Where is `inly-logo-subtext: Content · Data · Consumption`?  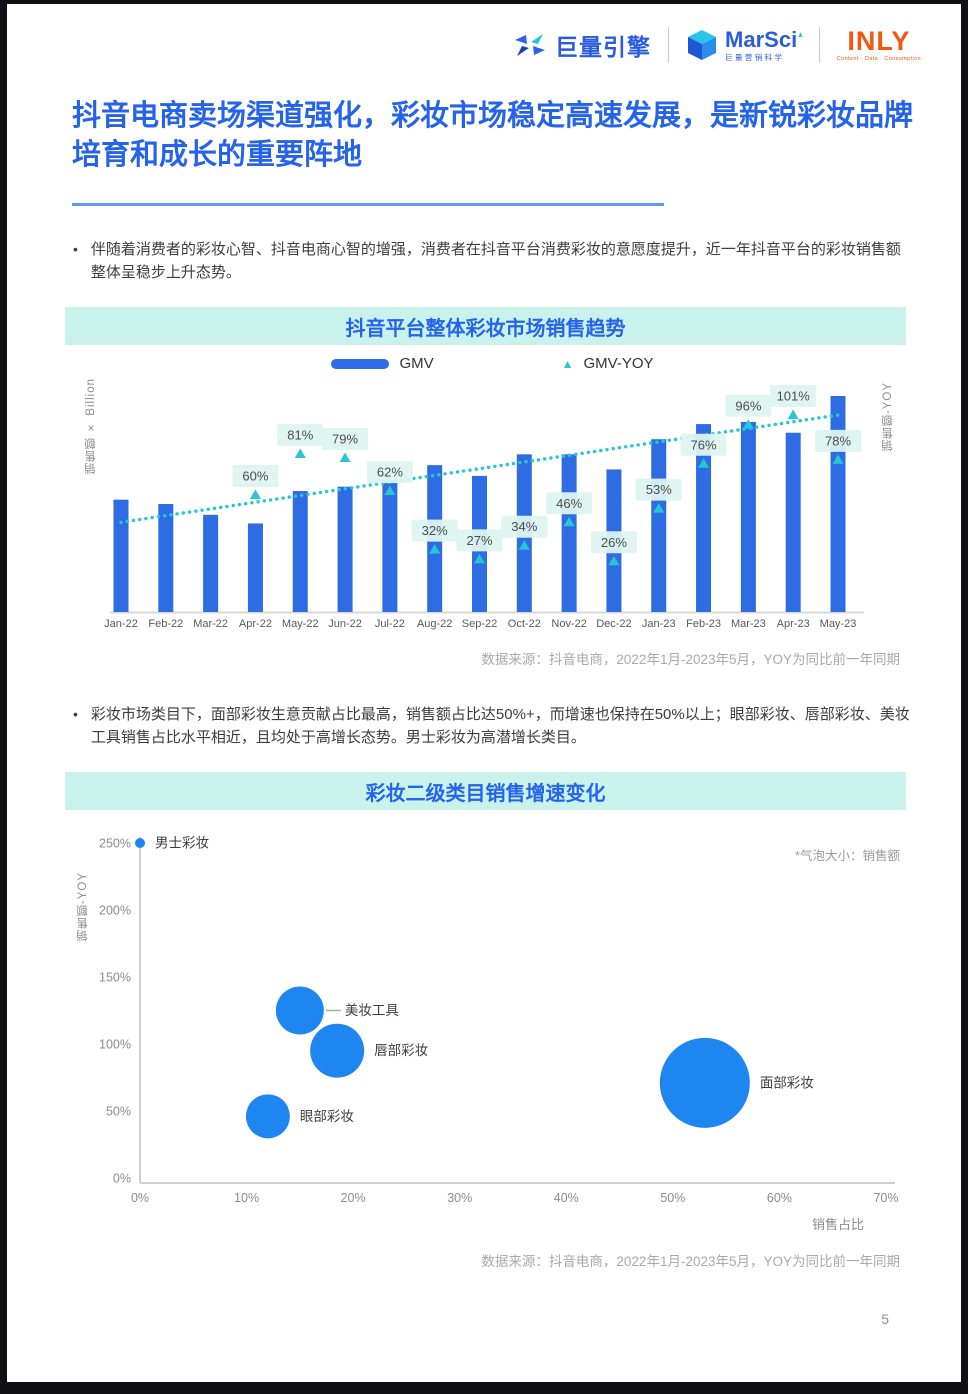
inly-logo-subtext: Content · Data · Consumption is located at coordinates (878, 58).